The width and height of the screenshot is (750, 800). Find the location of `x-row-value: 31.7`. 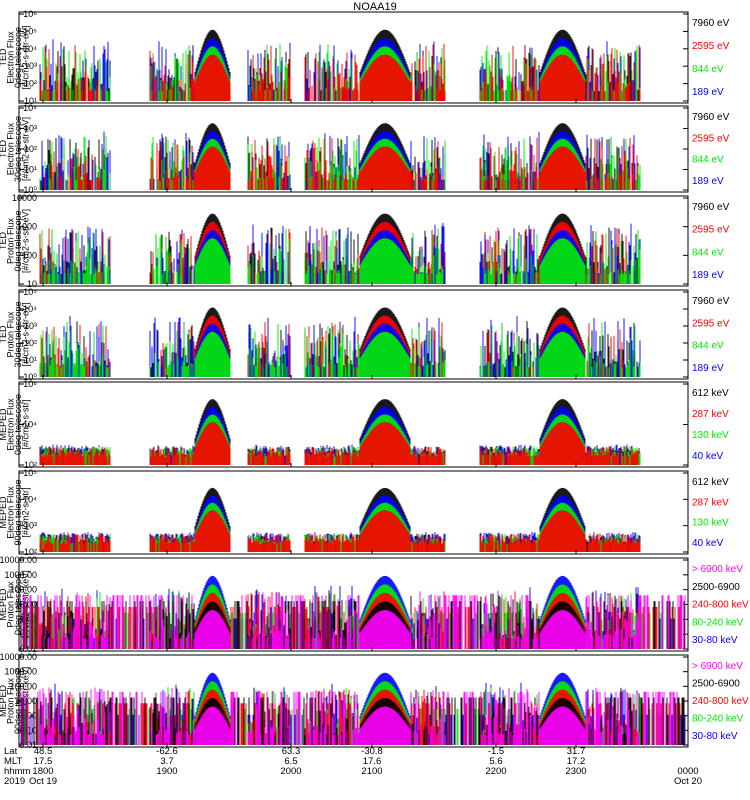

x-row-value: 31.7 is located at coordinates (576, 751).